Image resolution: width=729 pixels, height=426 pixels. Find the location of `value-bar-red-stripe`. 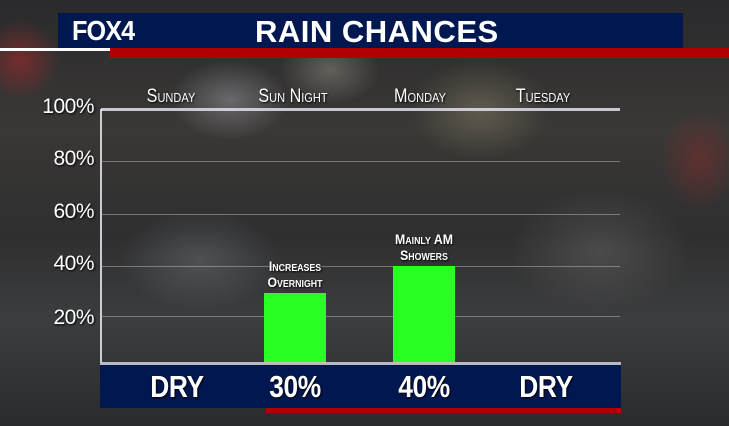

value-bar-red-stripe is located at coordinates (443, 410).